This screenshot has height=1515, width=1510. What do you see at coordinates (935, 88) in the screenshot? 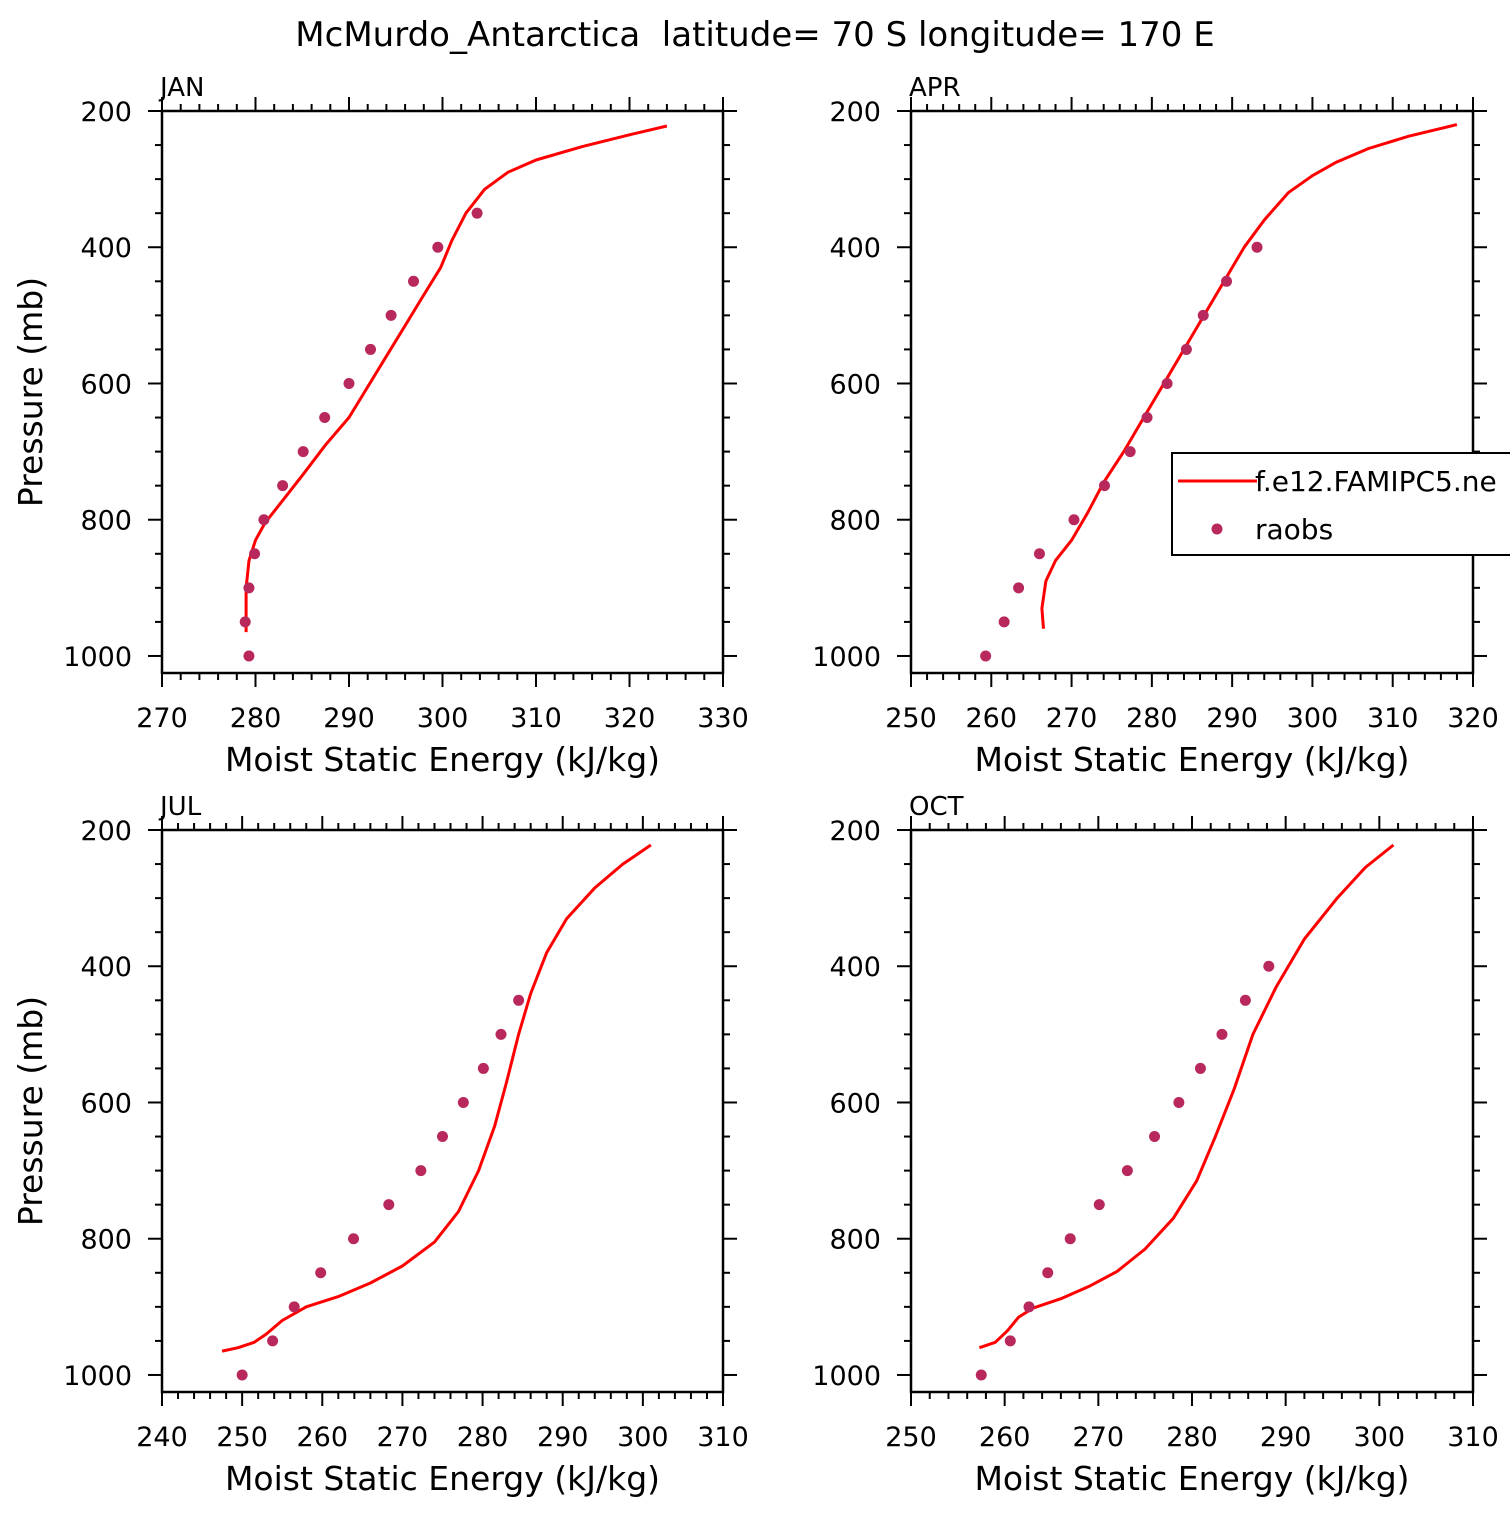
I see `panel-label: APR` at bounding box center [935, 88].